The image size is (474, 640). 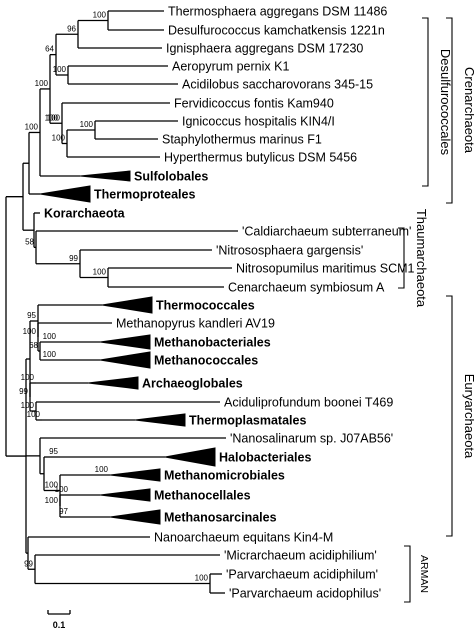 What do you see at coordinates (220, 517) in the screenshot?
I see `taxon-label: Methanosarcinales` at bounding box center [220, 517].